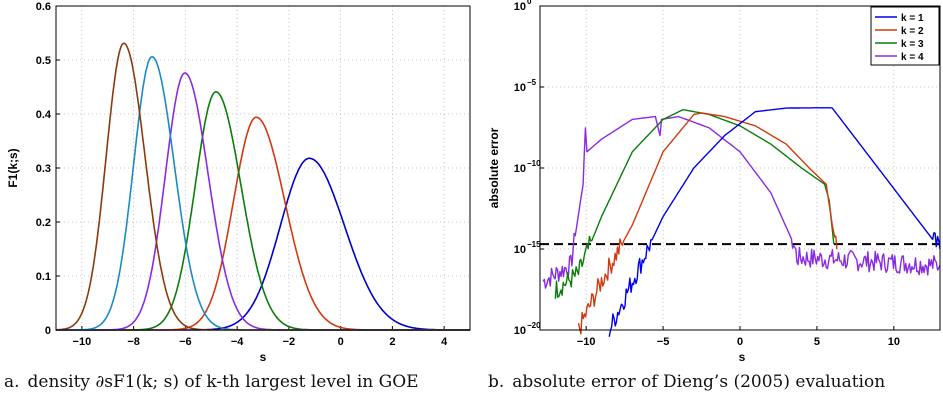 The image size is (943, 405). Describe the element at coordinates (534, 325) in the screenshot. I see `y-tick-exponent: −20` at that location.